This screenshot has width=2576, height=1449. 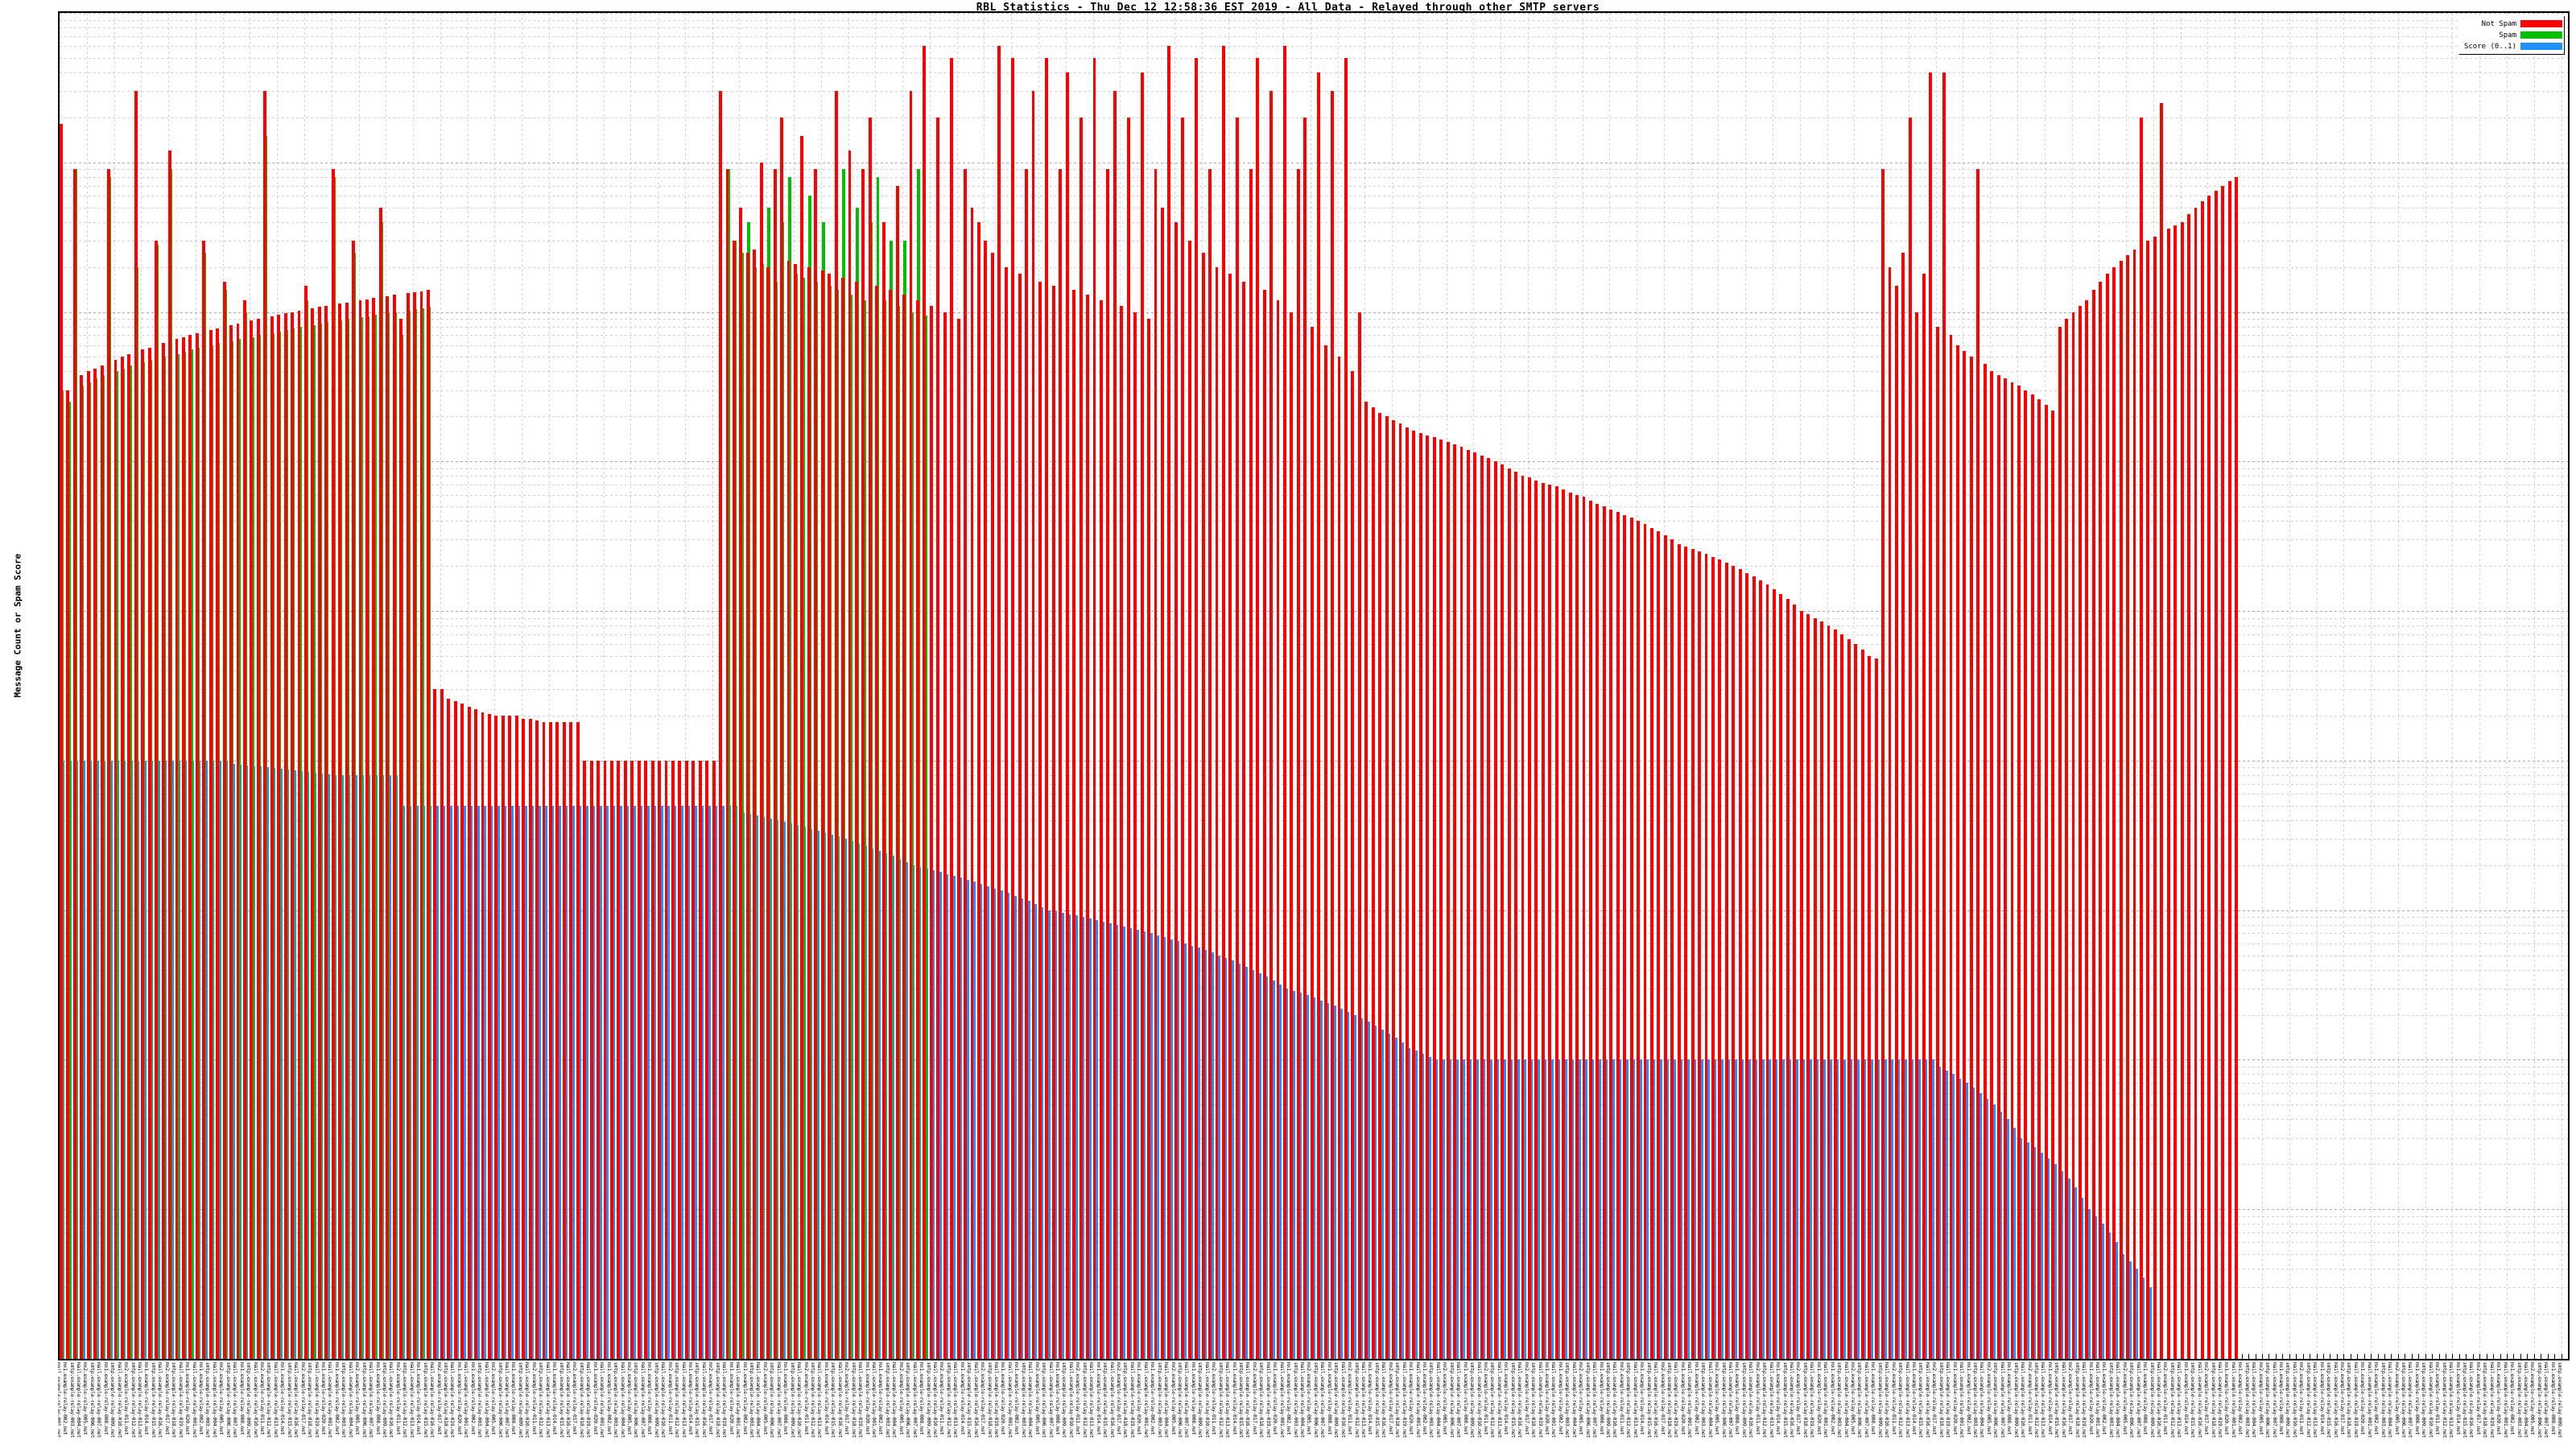 What do you see at coordinates (792, 1400) in the screenshot?
I see `x-axis-tick-label: smtp.example-relay-009.net` at bounding box center [792, 1400].